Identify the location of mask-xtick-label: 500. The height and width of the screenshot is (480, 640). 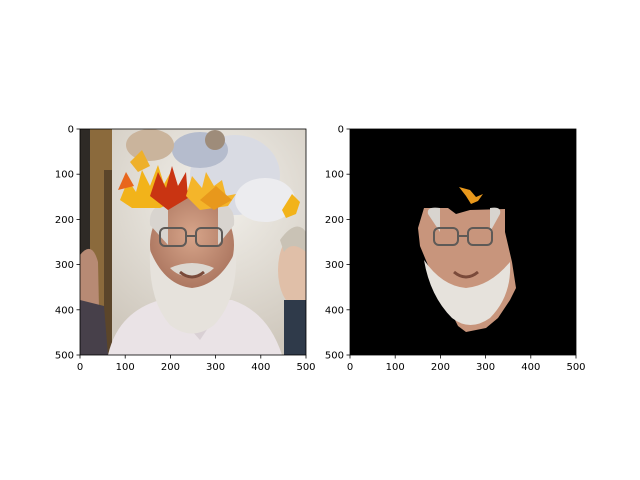
(575, 367).